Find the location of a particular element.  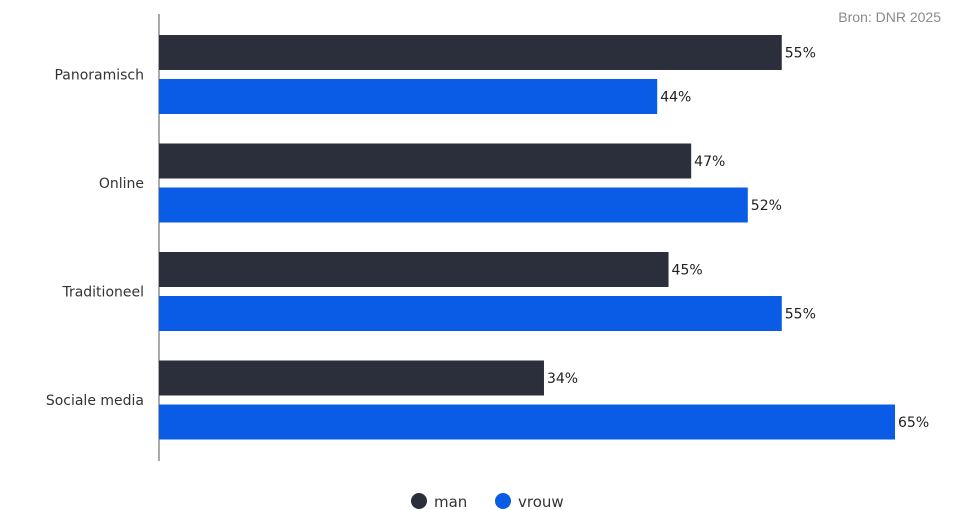

category-label: Online is located at coordinates (121, 184).